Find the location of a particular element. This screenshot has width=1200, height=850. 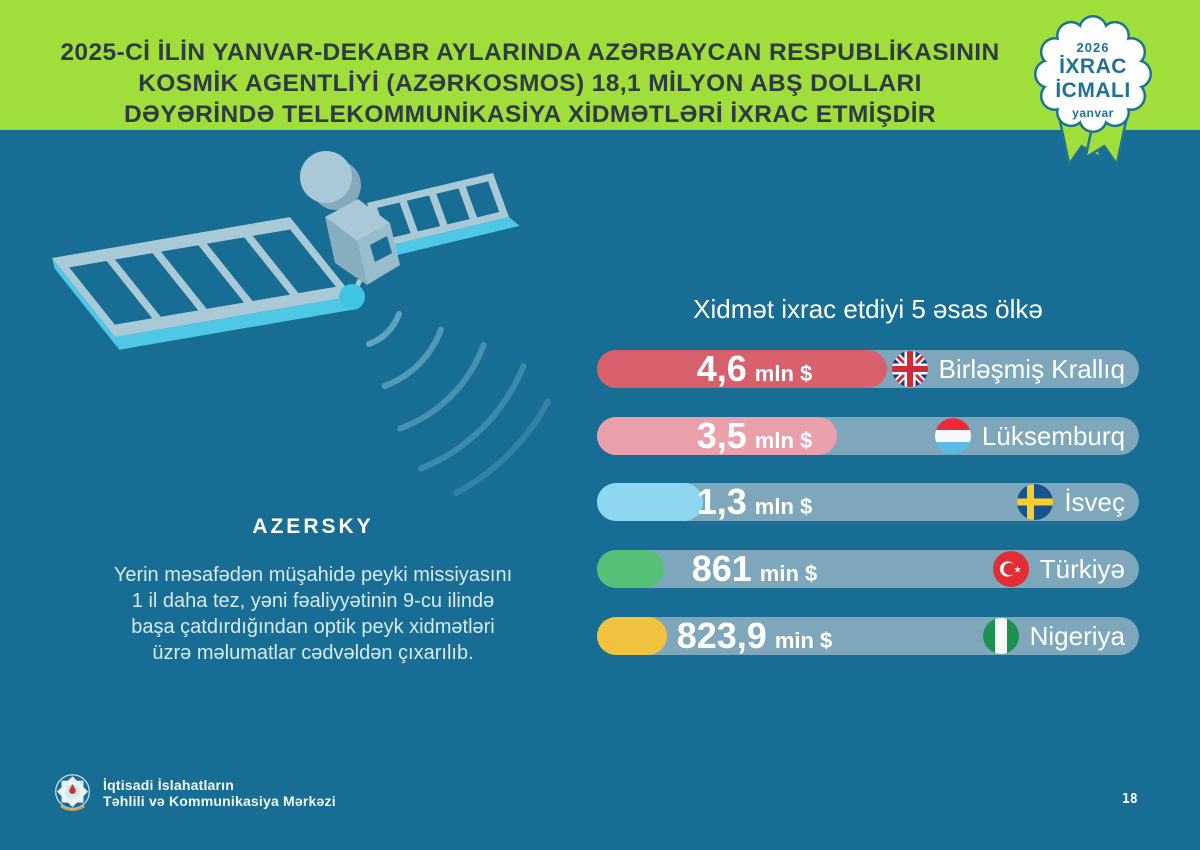

chart-row-uk: 4,6 mln $ Birləşmiş Krallıq is located at coordinates (868, 369).